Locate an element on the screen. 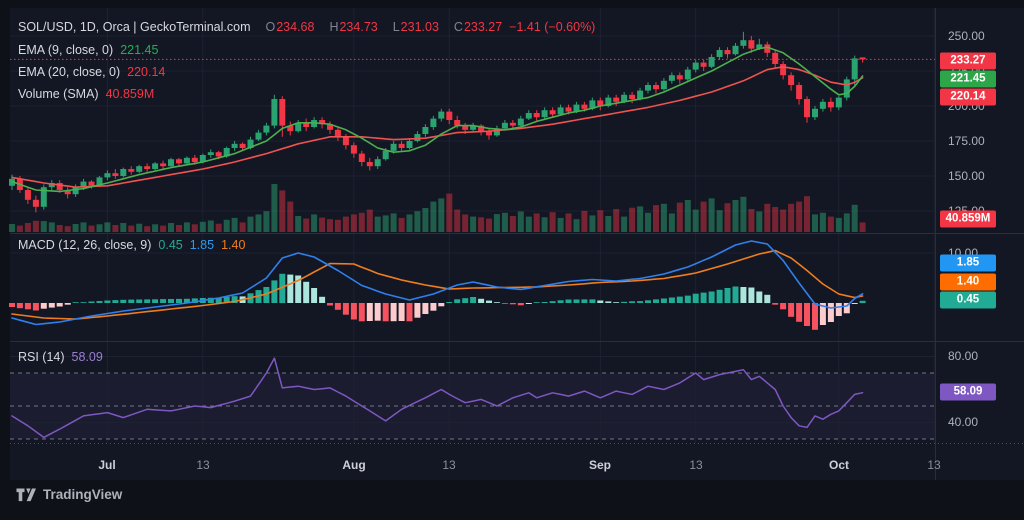  axis-price-badge: 58.09 is located at coordinates (968, 392).